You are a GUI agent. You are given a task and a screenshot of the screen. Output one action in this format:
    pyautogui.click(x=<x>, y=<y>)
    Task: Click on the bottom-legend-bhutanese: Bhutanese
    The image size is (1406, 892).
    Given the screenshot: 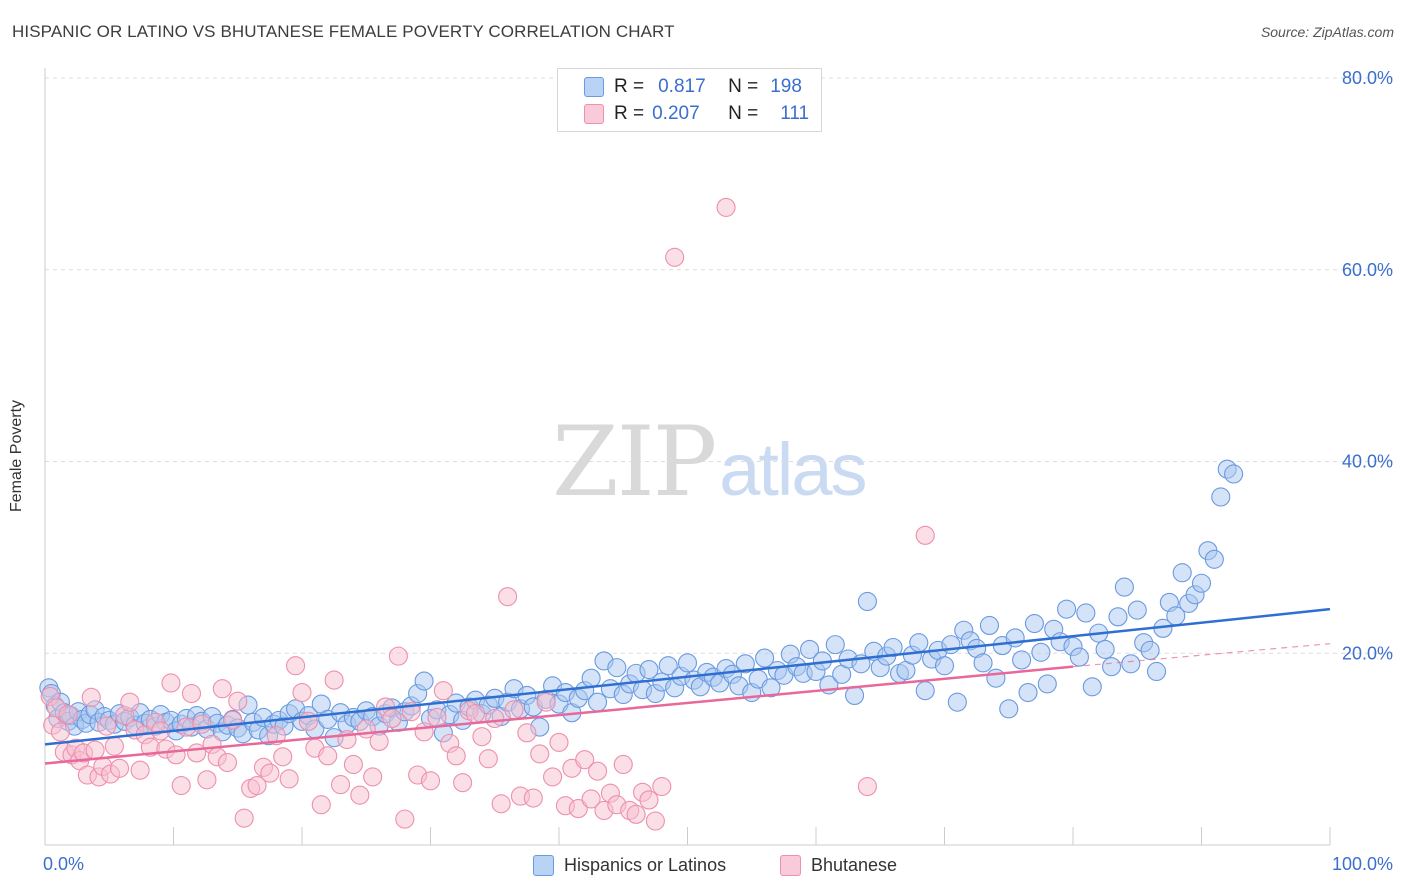 What is the action you would take?
    pyautogui.click(x=838, y=865)
    